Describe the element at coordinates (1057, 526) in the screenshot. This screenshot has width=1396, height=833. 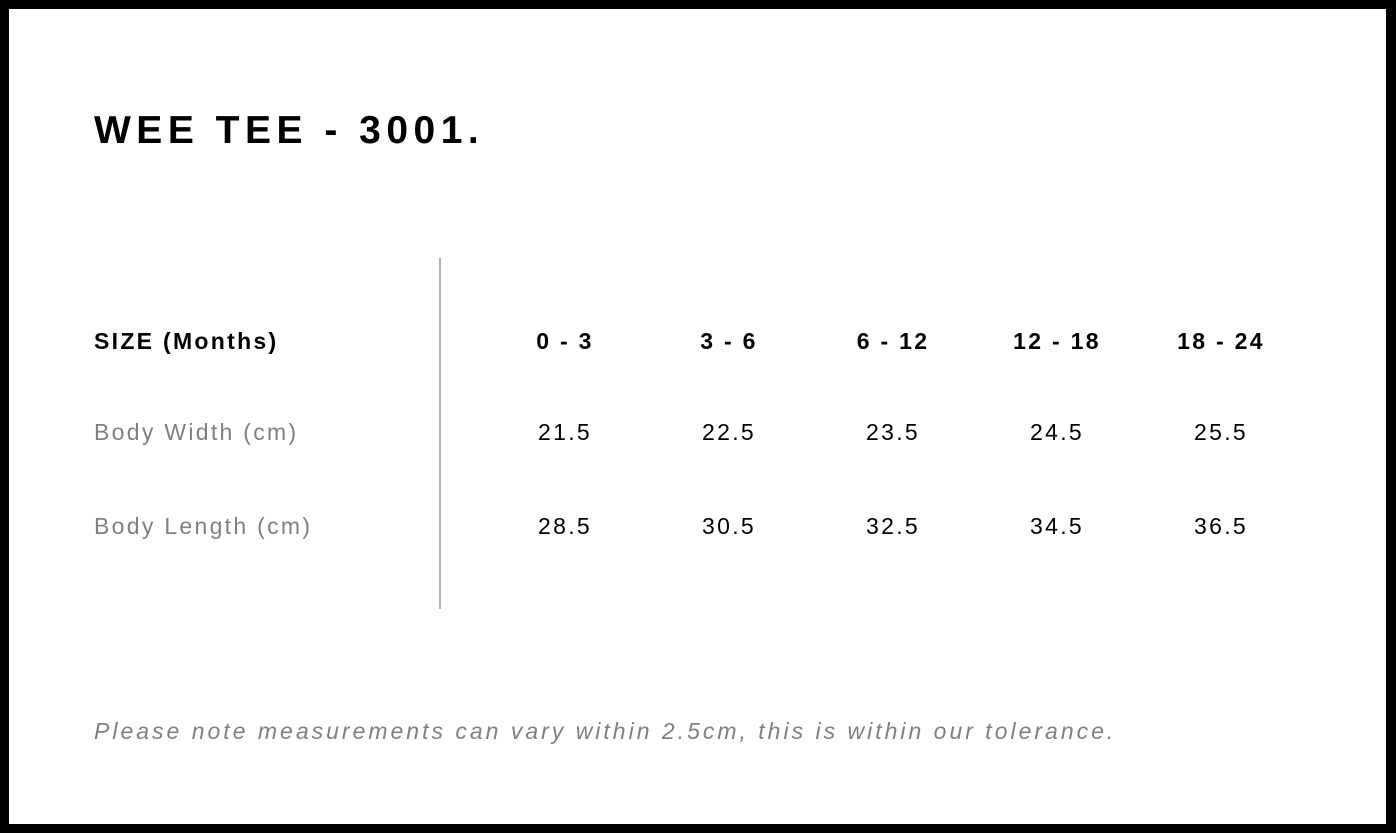
I see `table-cell: 34.5` at that location.